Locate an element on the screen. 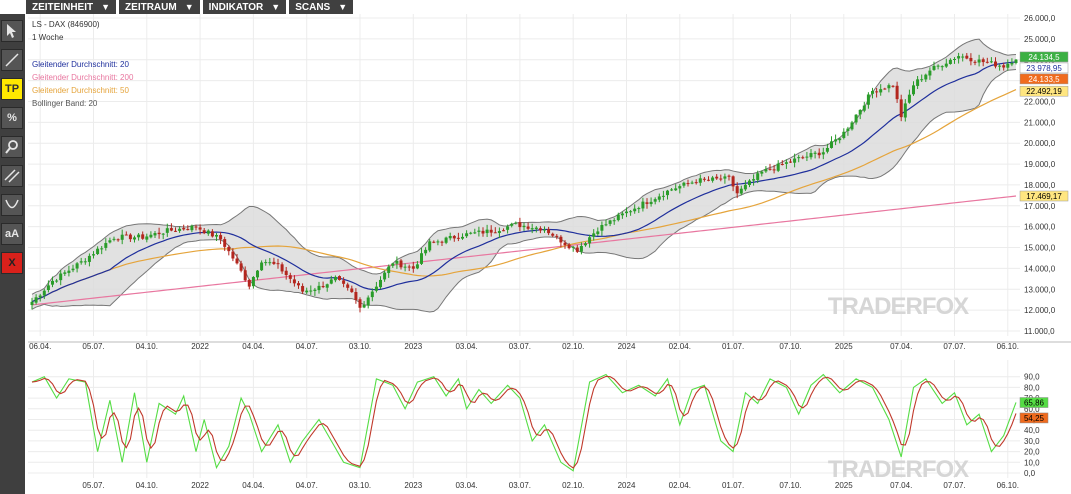 This screenshot has height=494, width=1071. menu-scans: SCANS ▼ is located at coordinates (321, 7).